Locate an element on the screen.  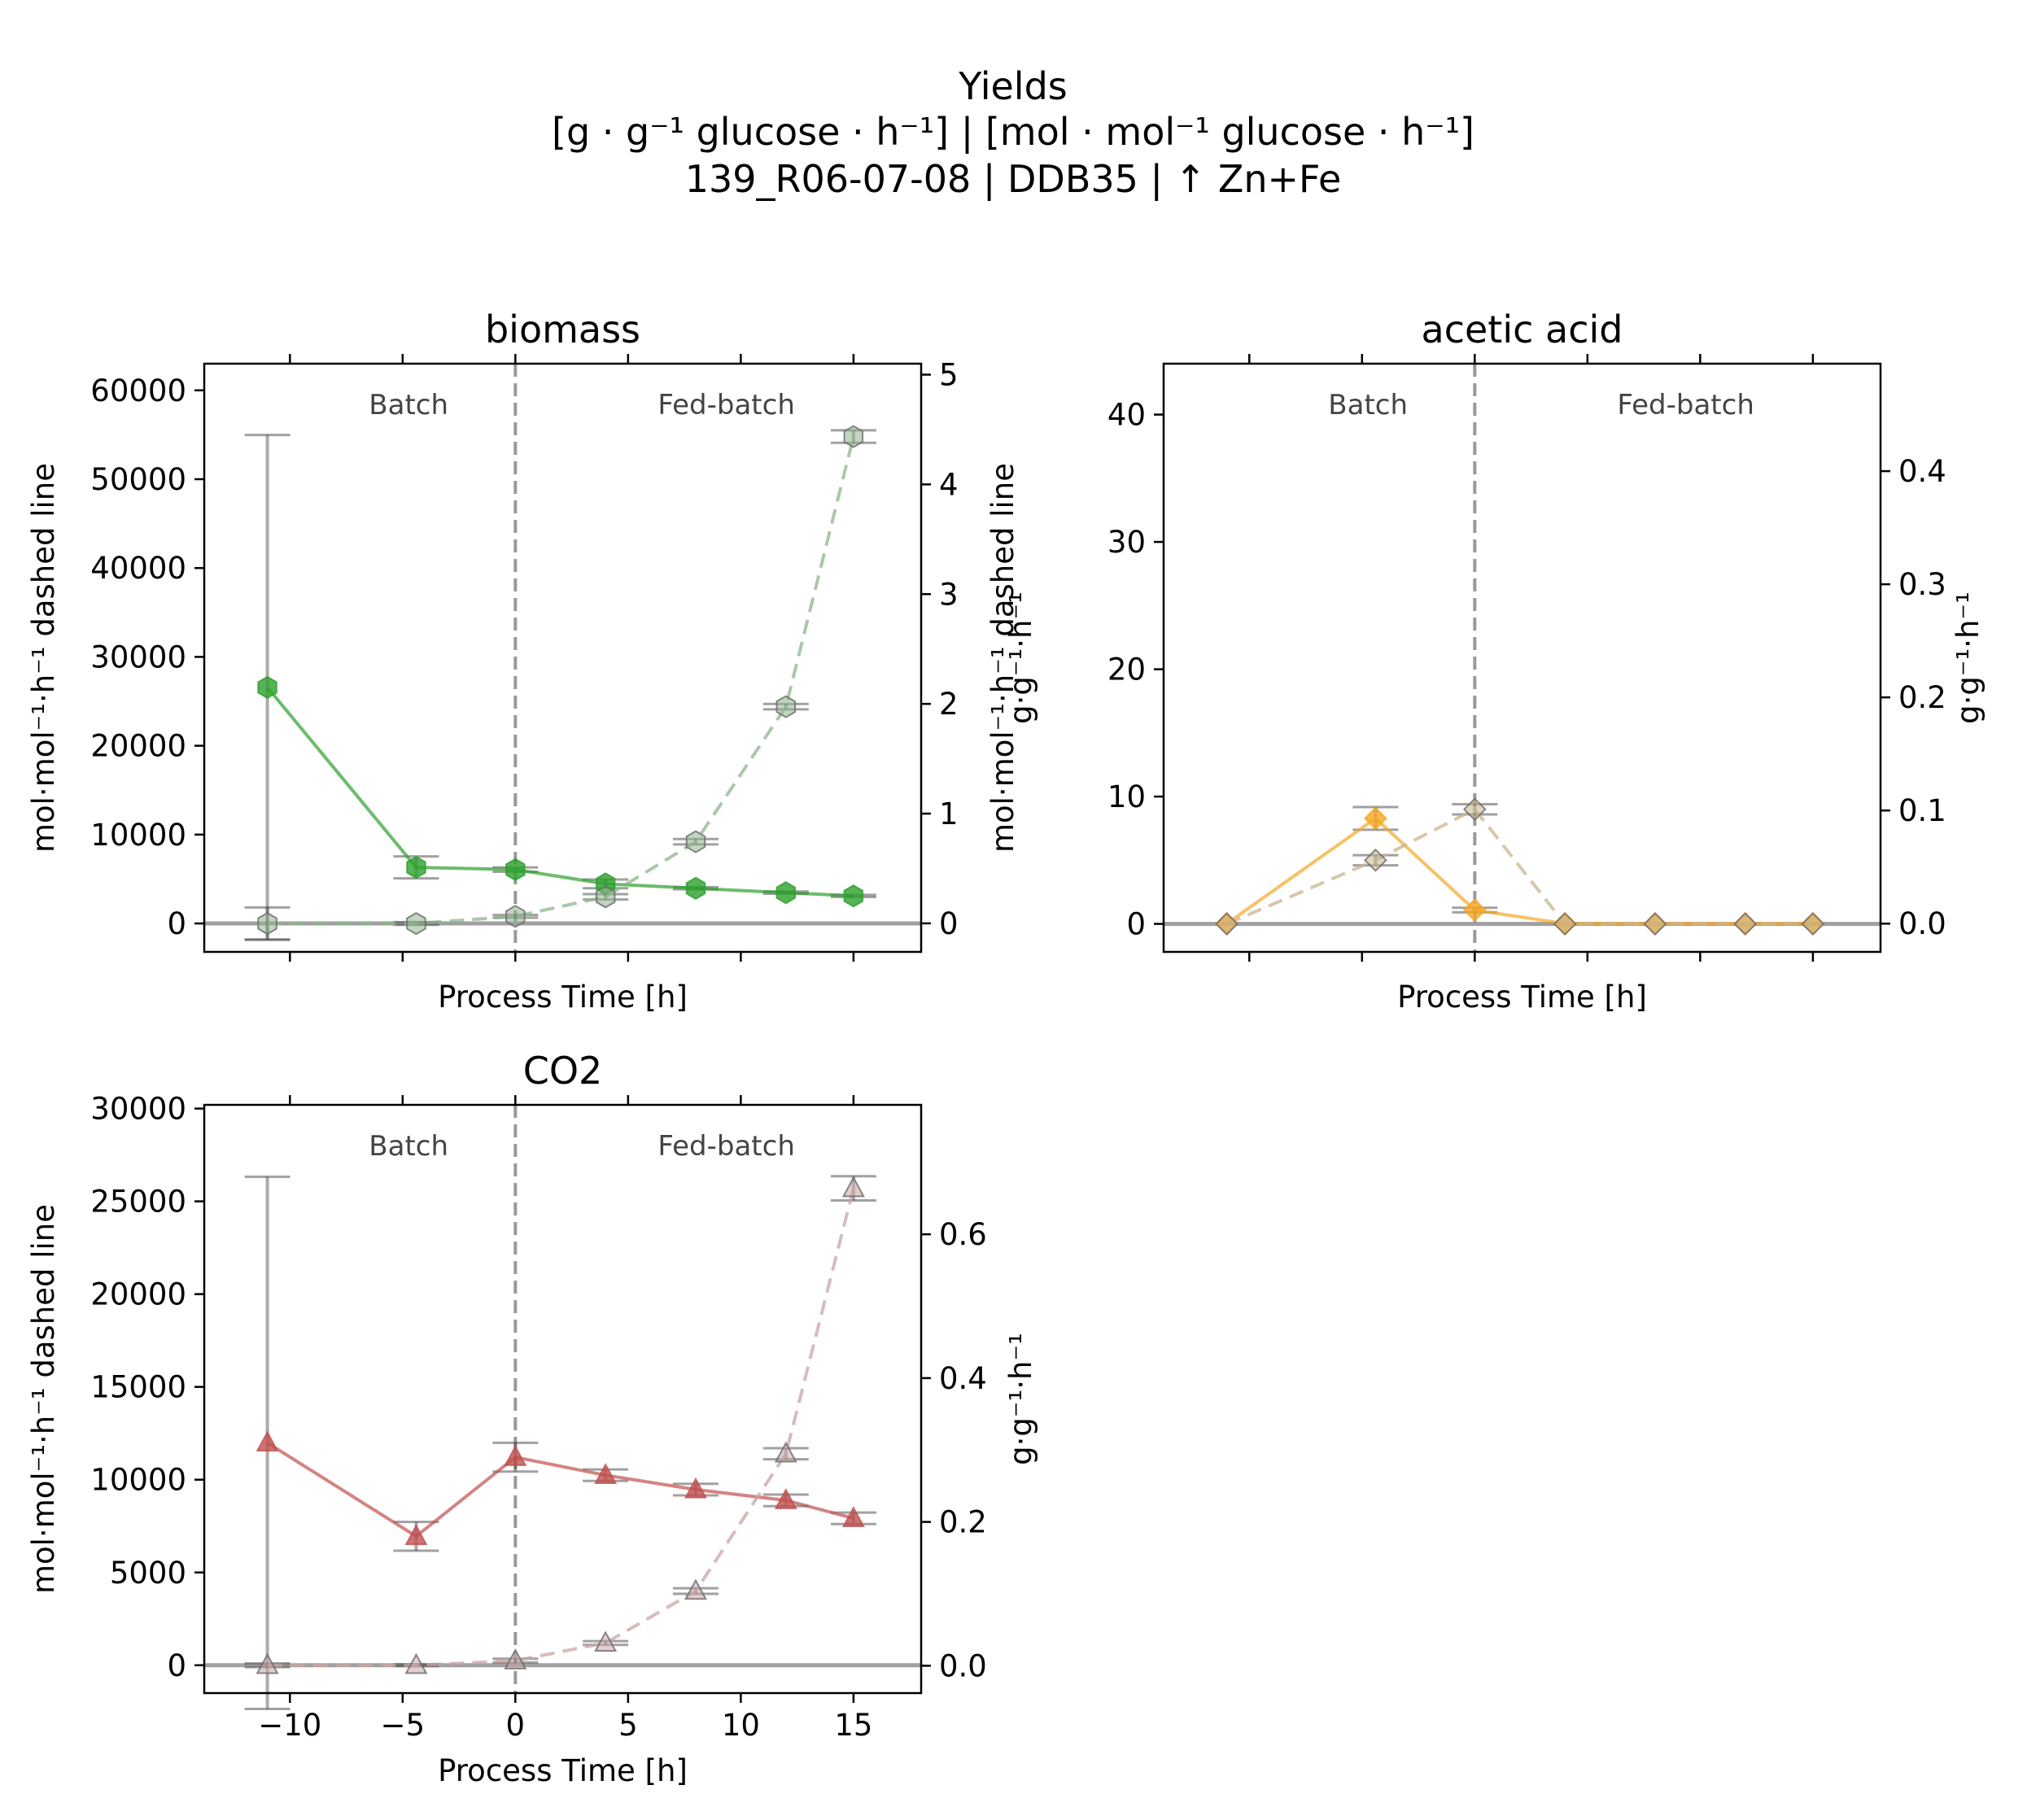
panel-title: CO2 is located at coordinates (563, 1071).